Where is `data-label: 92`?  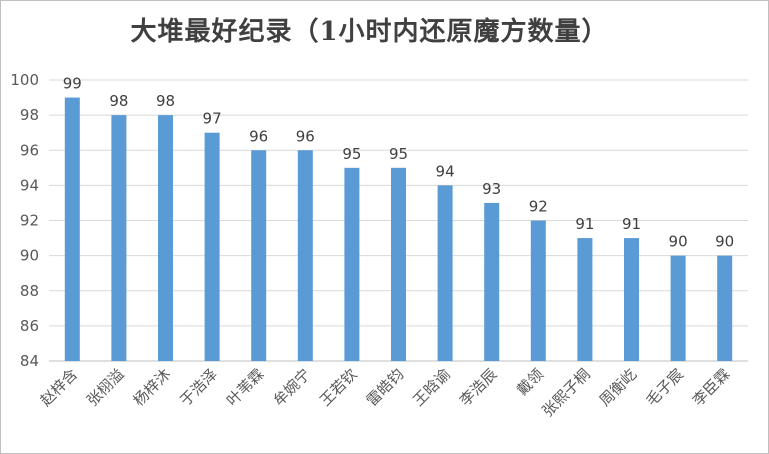 data-label: 92 is located at coordinates (538, 207).